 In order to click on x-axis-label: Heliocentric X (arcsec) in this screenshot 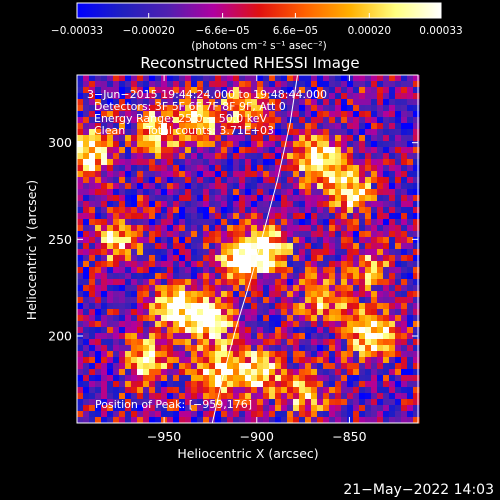, I will do `click(247, 453)`.